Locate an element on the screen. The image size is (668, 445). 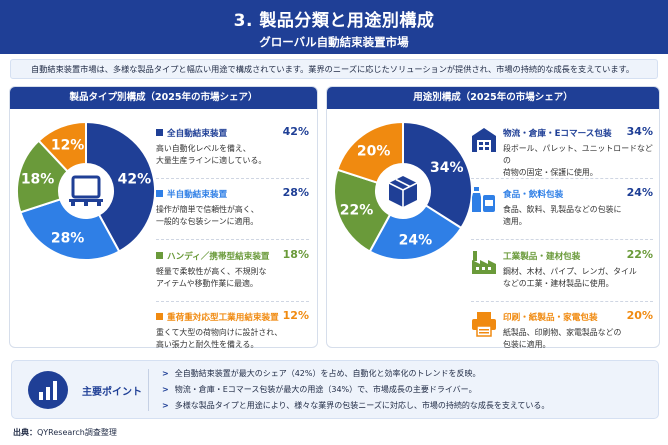
pie-slice-label-2: 24% is located at coordinates (416, 240).